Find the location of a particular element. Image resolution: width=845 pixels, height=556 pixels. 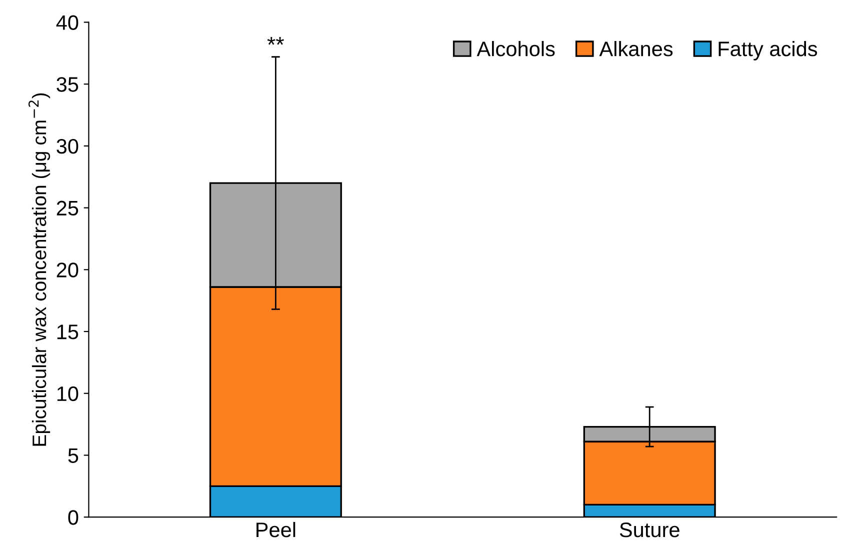

y-axis-title: Epicuticular wax concentration (μg cm$^{−2}$) is located at coordinates (39, 269).